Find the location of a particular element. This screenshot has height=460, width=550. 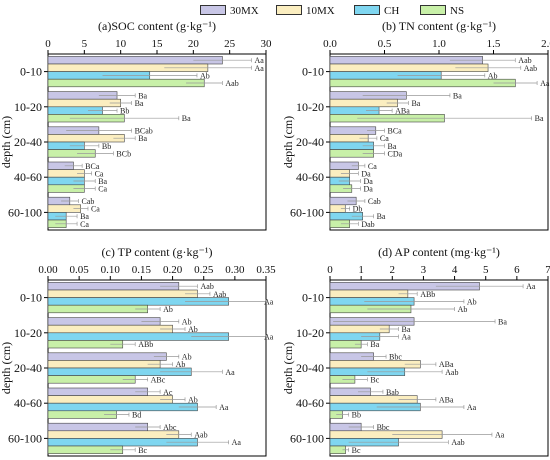

significance-label: Db is located at coordinates (358, 209).